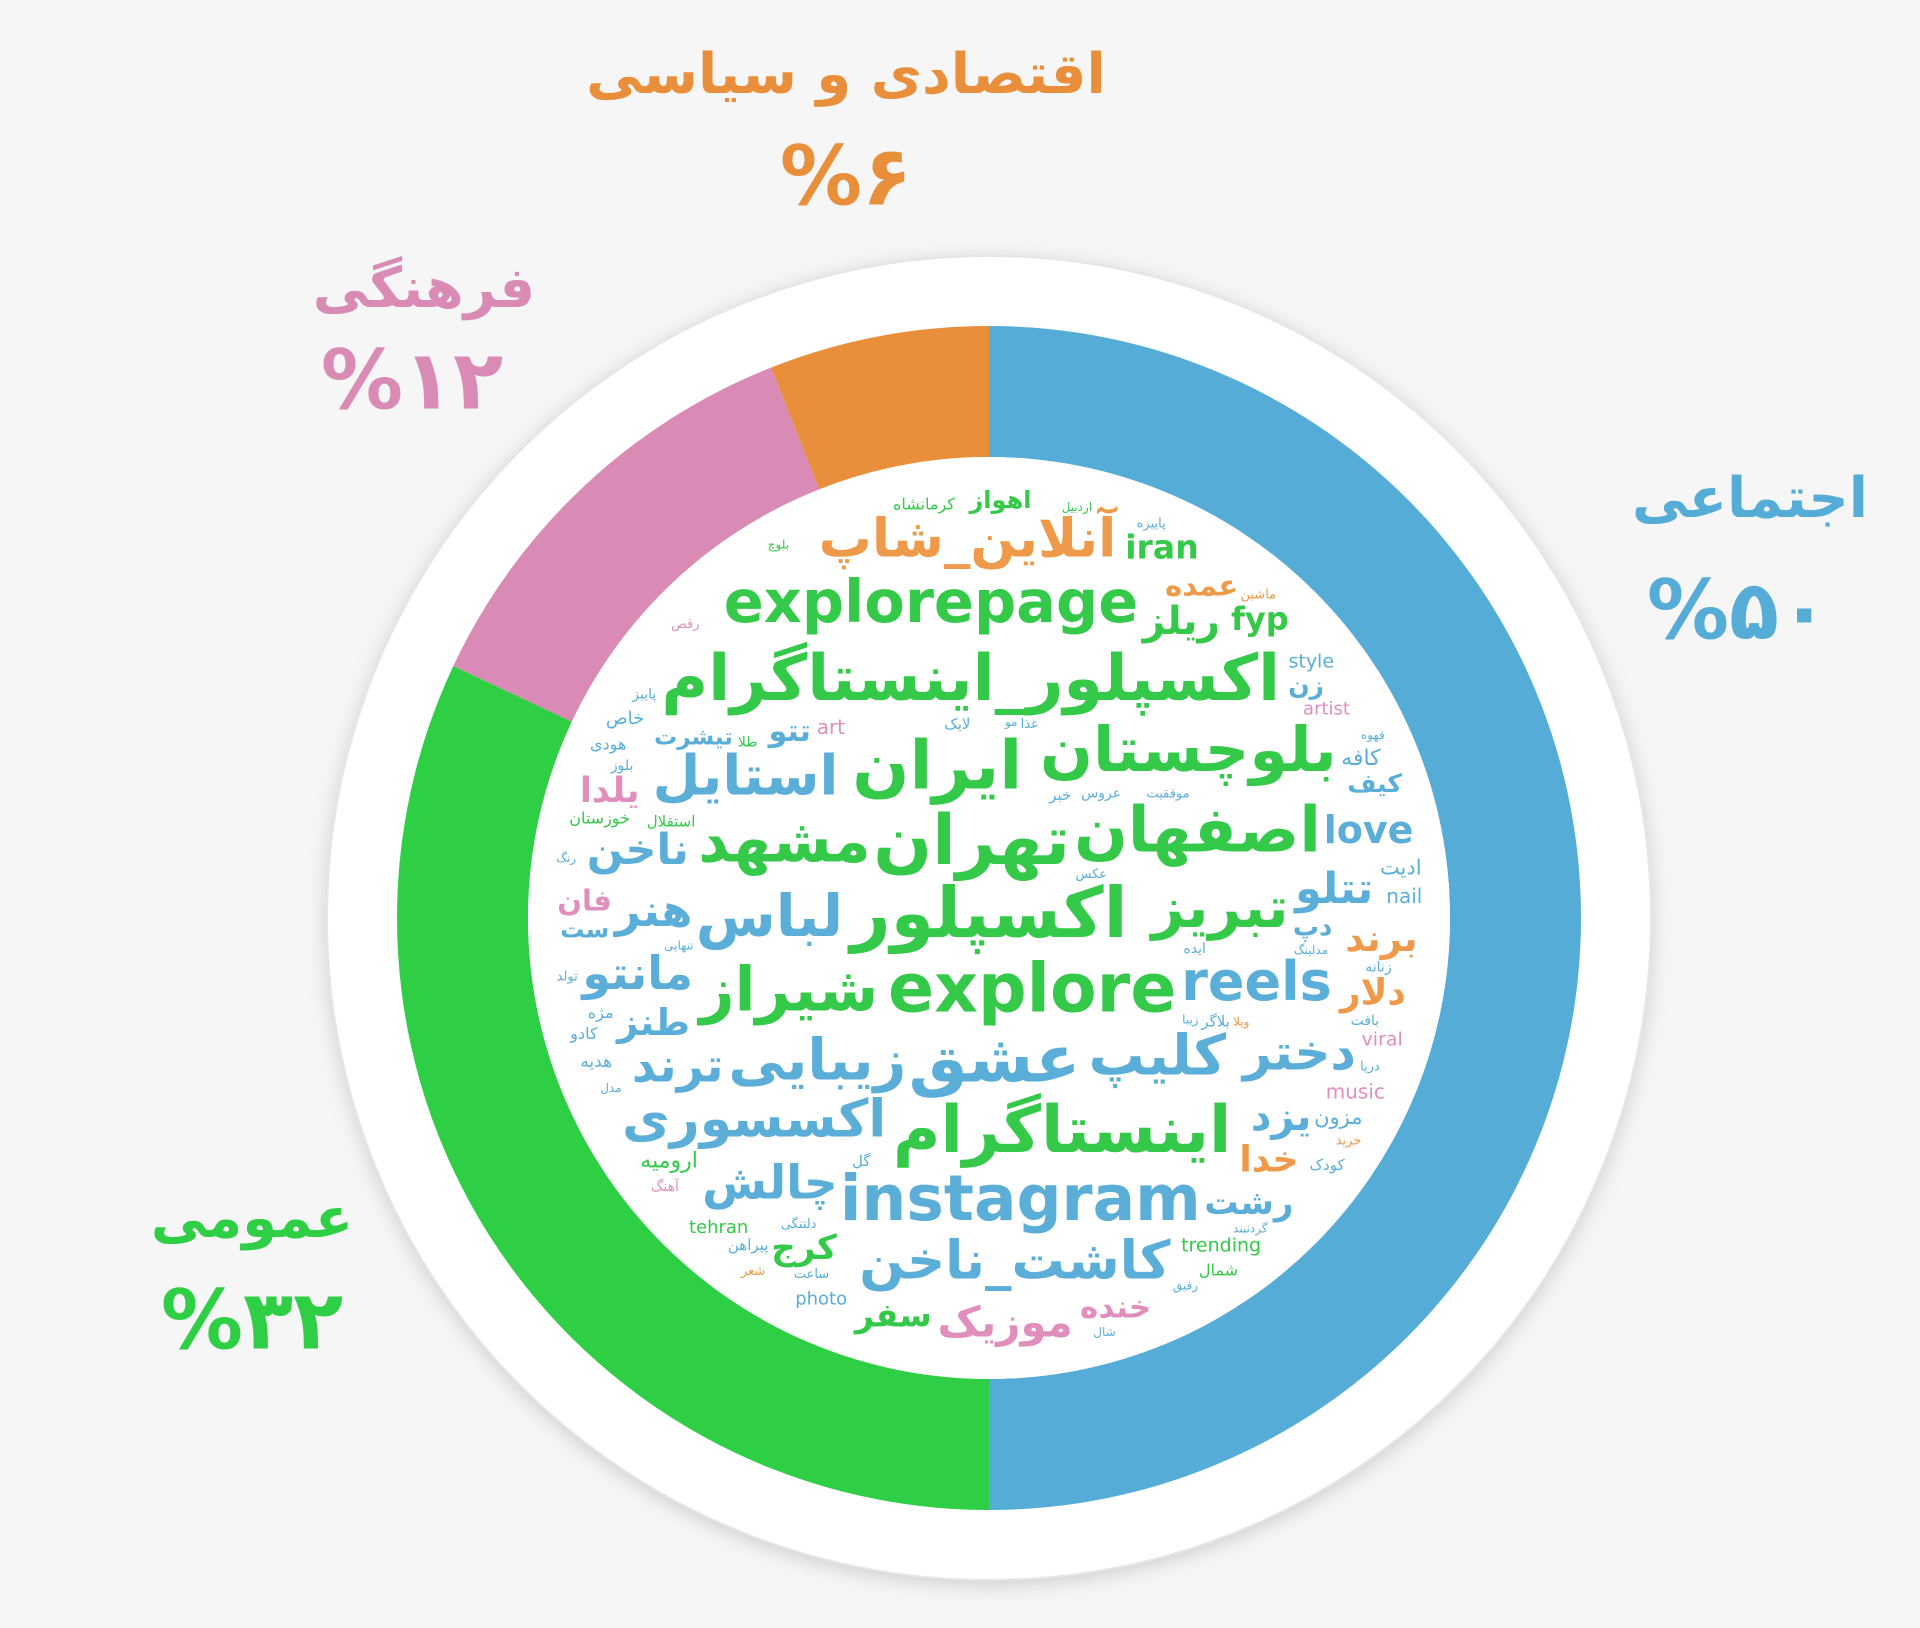 Image resolution: width=1920 pixels, height=1628 pixels. Describe the element at coordinates (252, 1218) in the screenshot. I see `segment-label: عمومی` at that location.